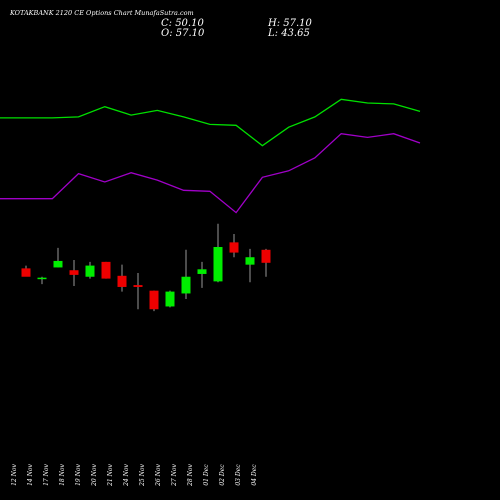  I want to click on high-value: H: 57.10, so click(290, 23).